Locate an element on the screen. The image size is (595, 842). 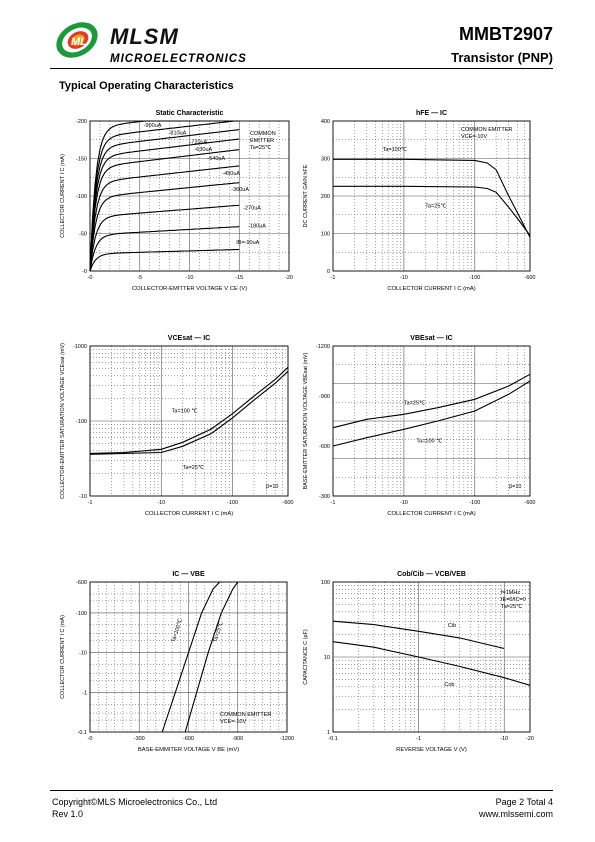
y-tick-label: -0 is located at coordinates (84, 272).